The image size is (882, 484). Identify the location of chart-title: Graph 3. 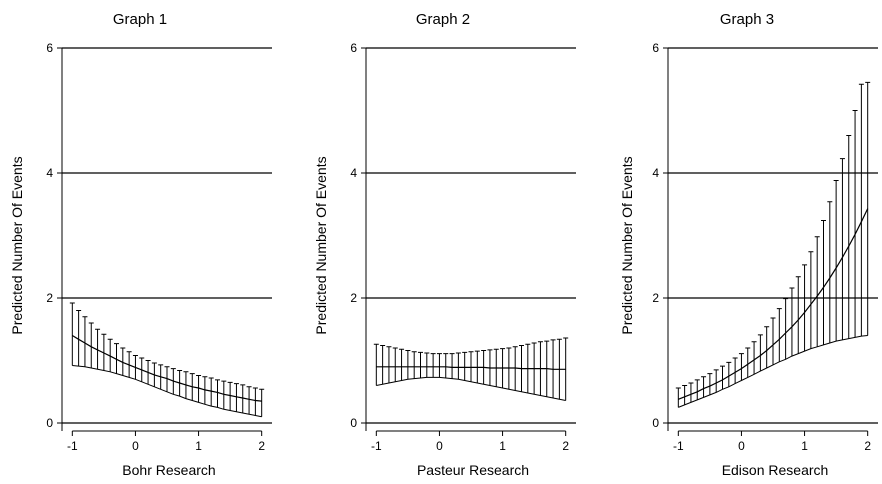
(747, 19).